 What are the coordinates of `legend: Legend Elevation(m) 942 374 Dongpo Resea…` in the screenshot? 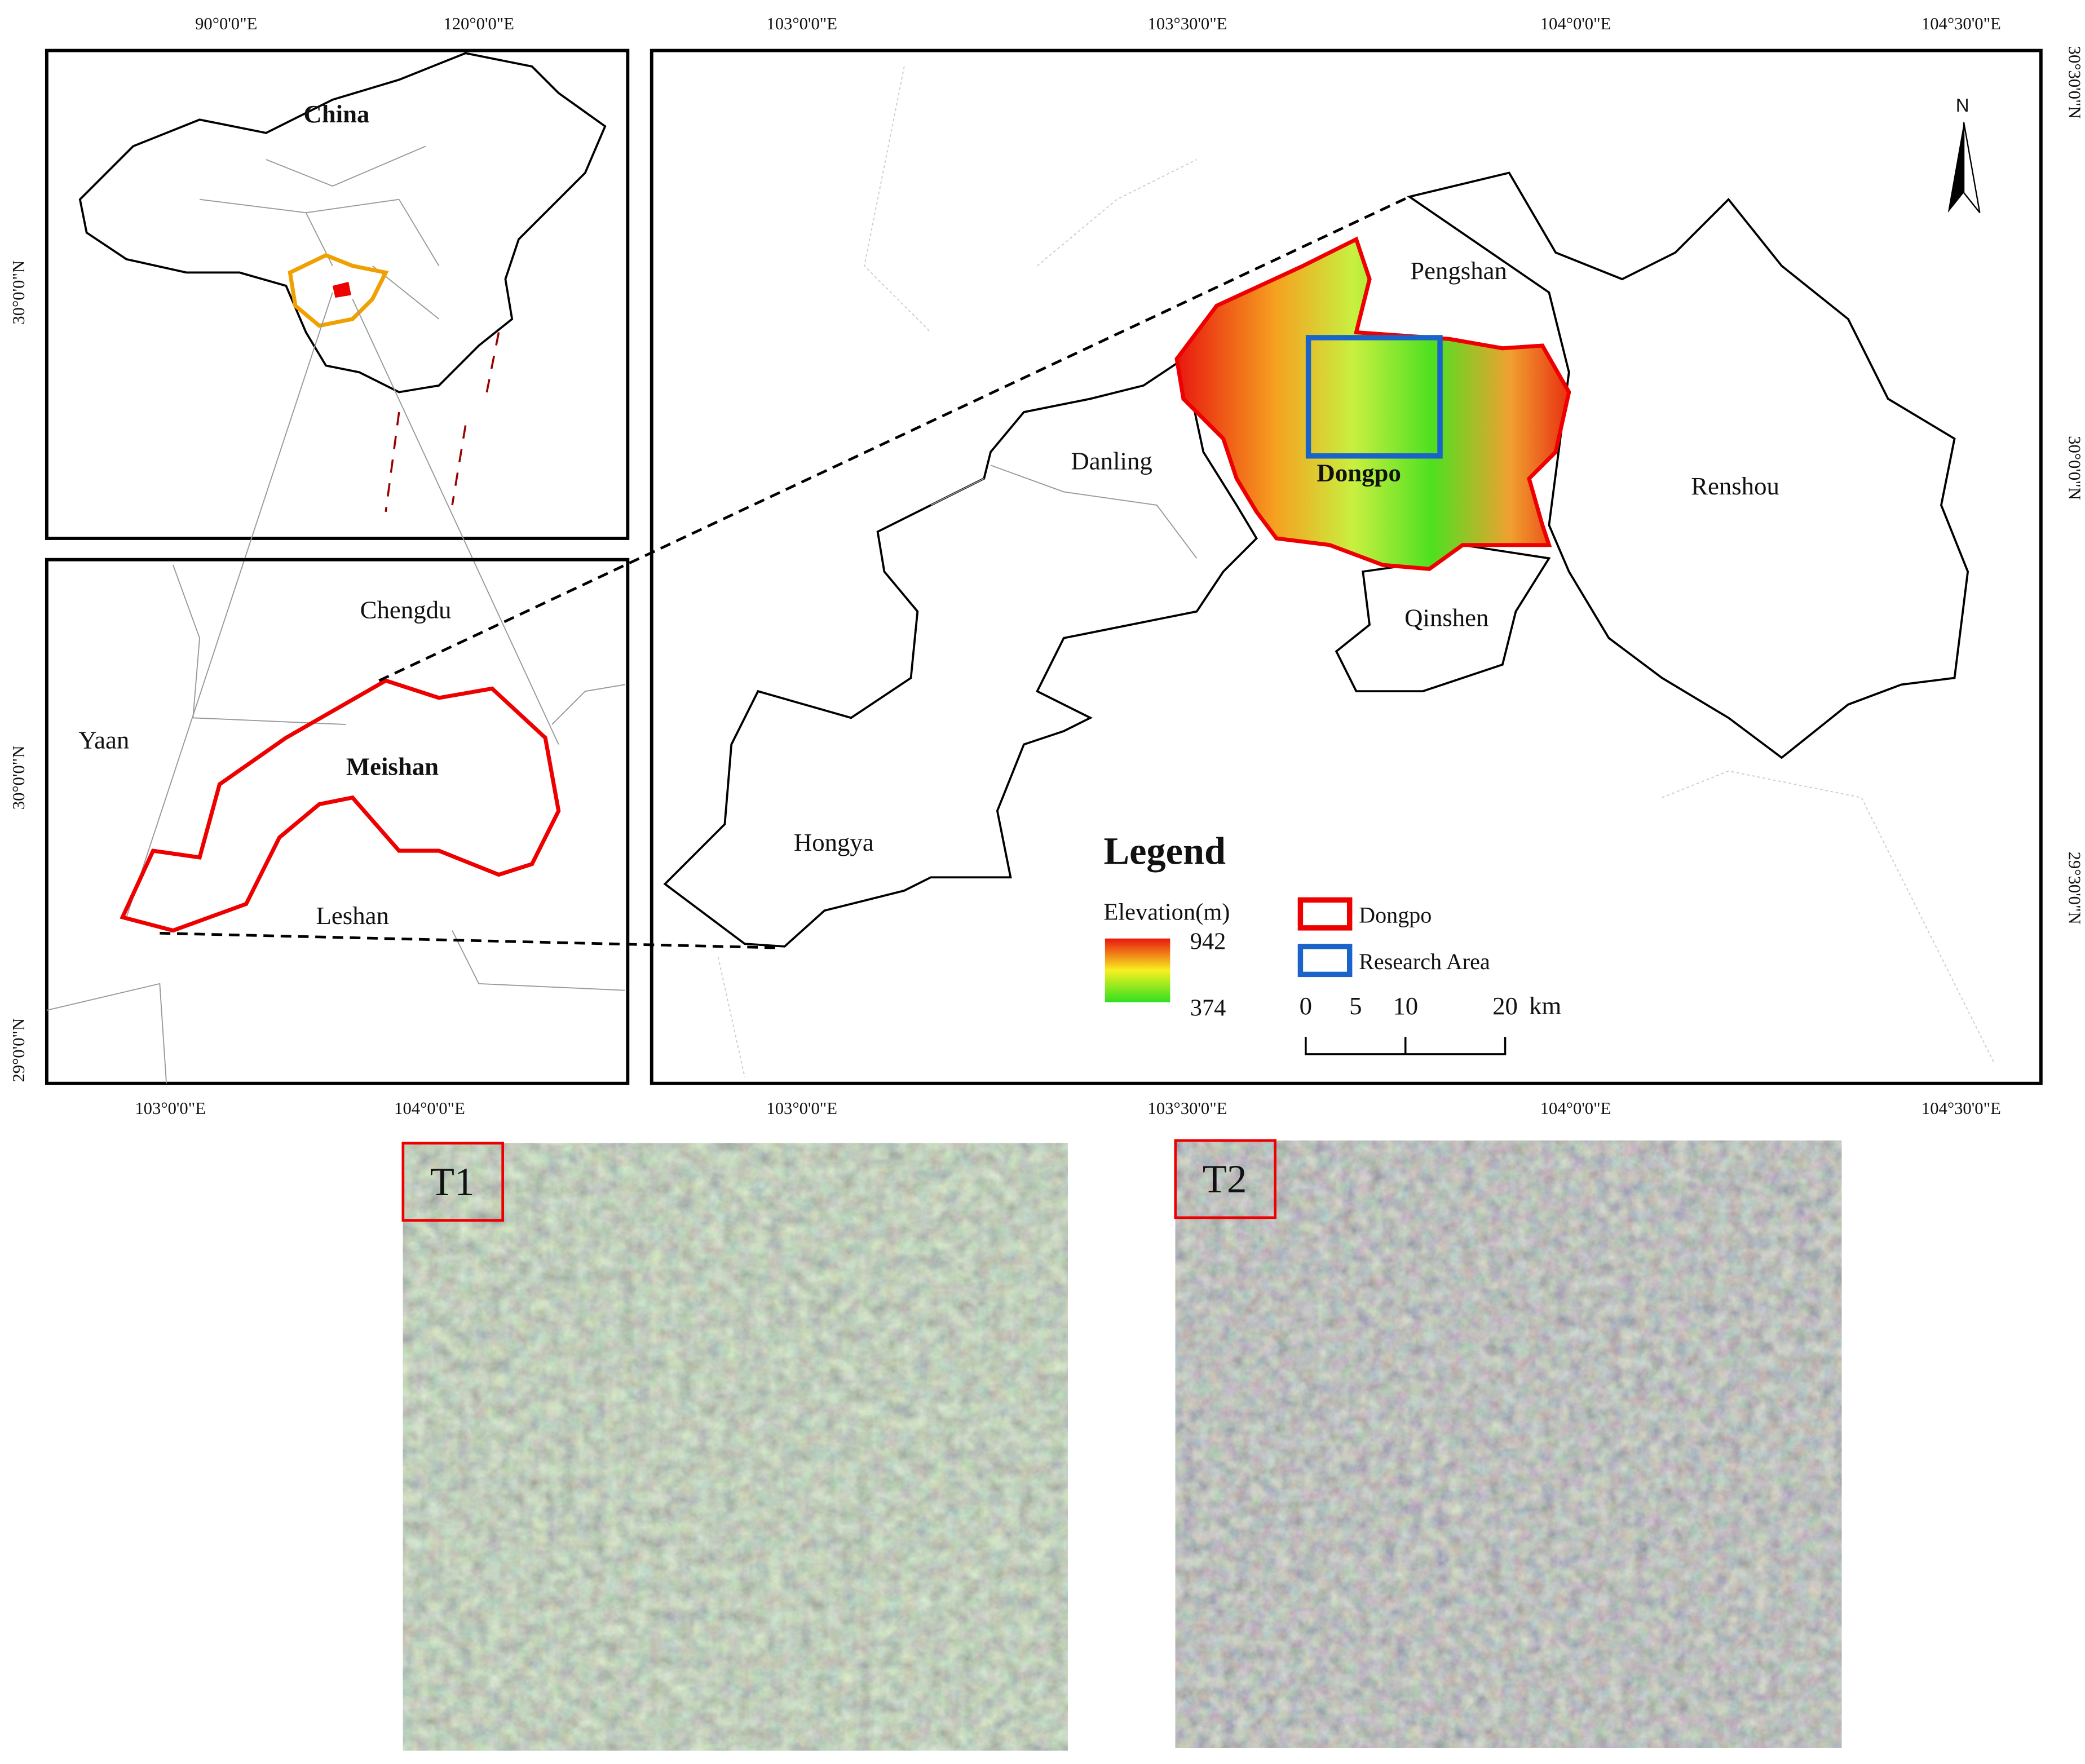 It's located at (1344, 933).